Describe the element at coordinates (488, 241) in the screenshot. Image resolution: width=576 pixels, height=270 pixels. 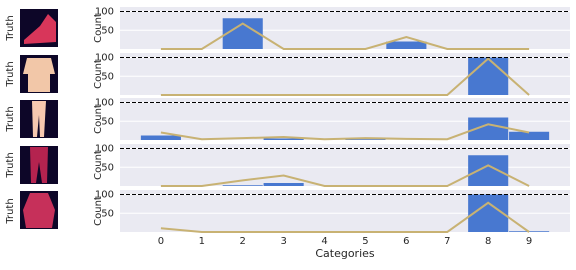
I see `x-tick-label: 8` at that location.